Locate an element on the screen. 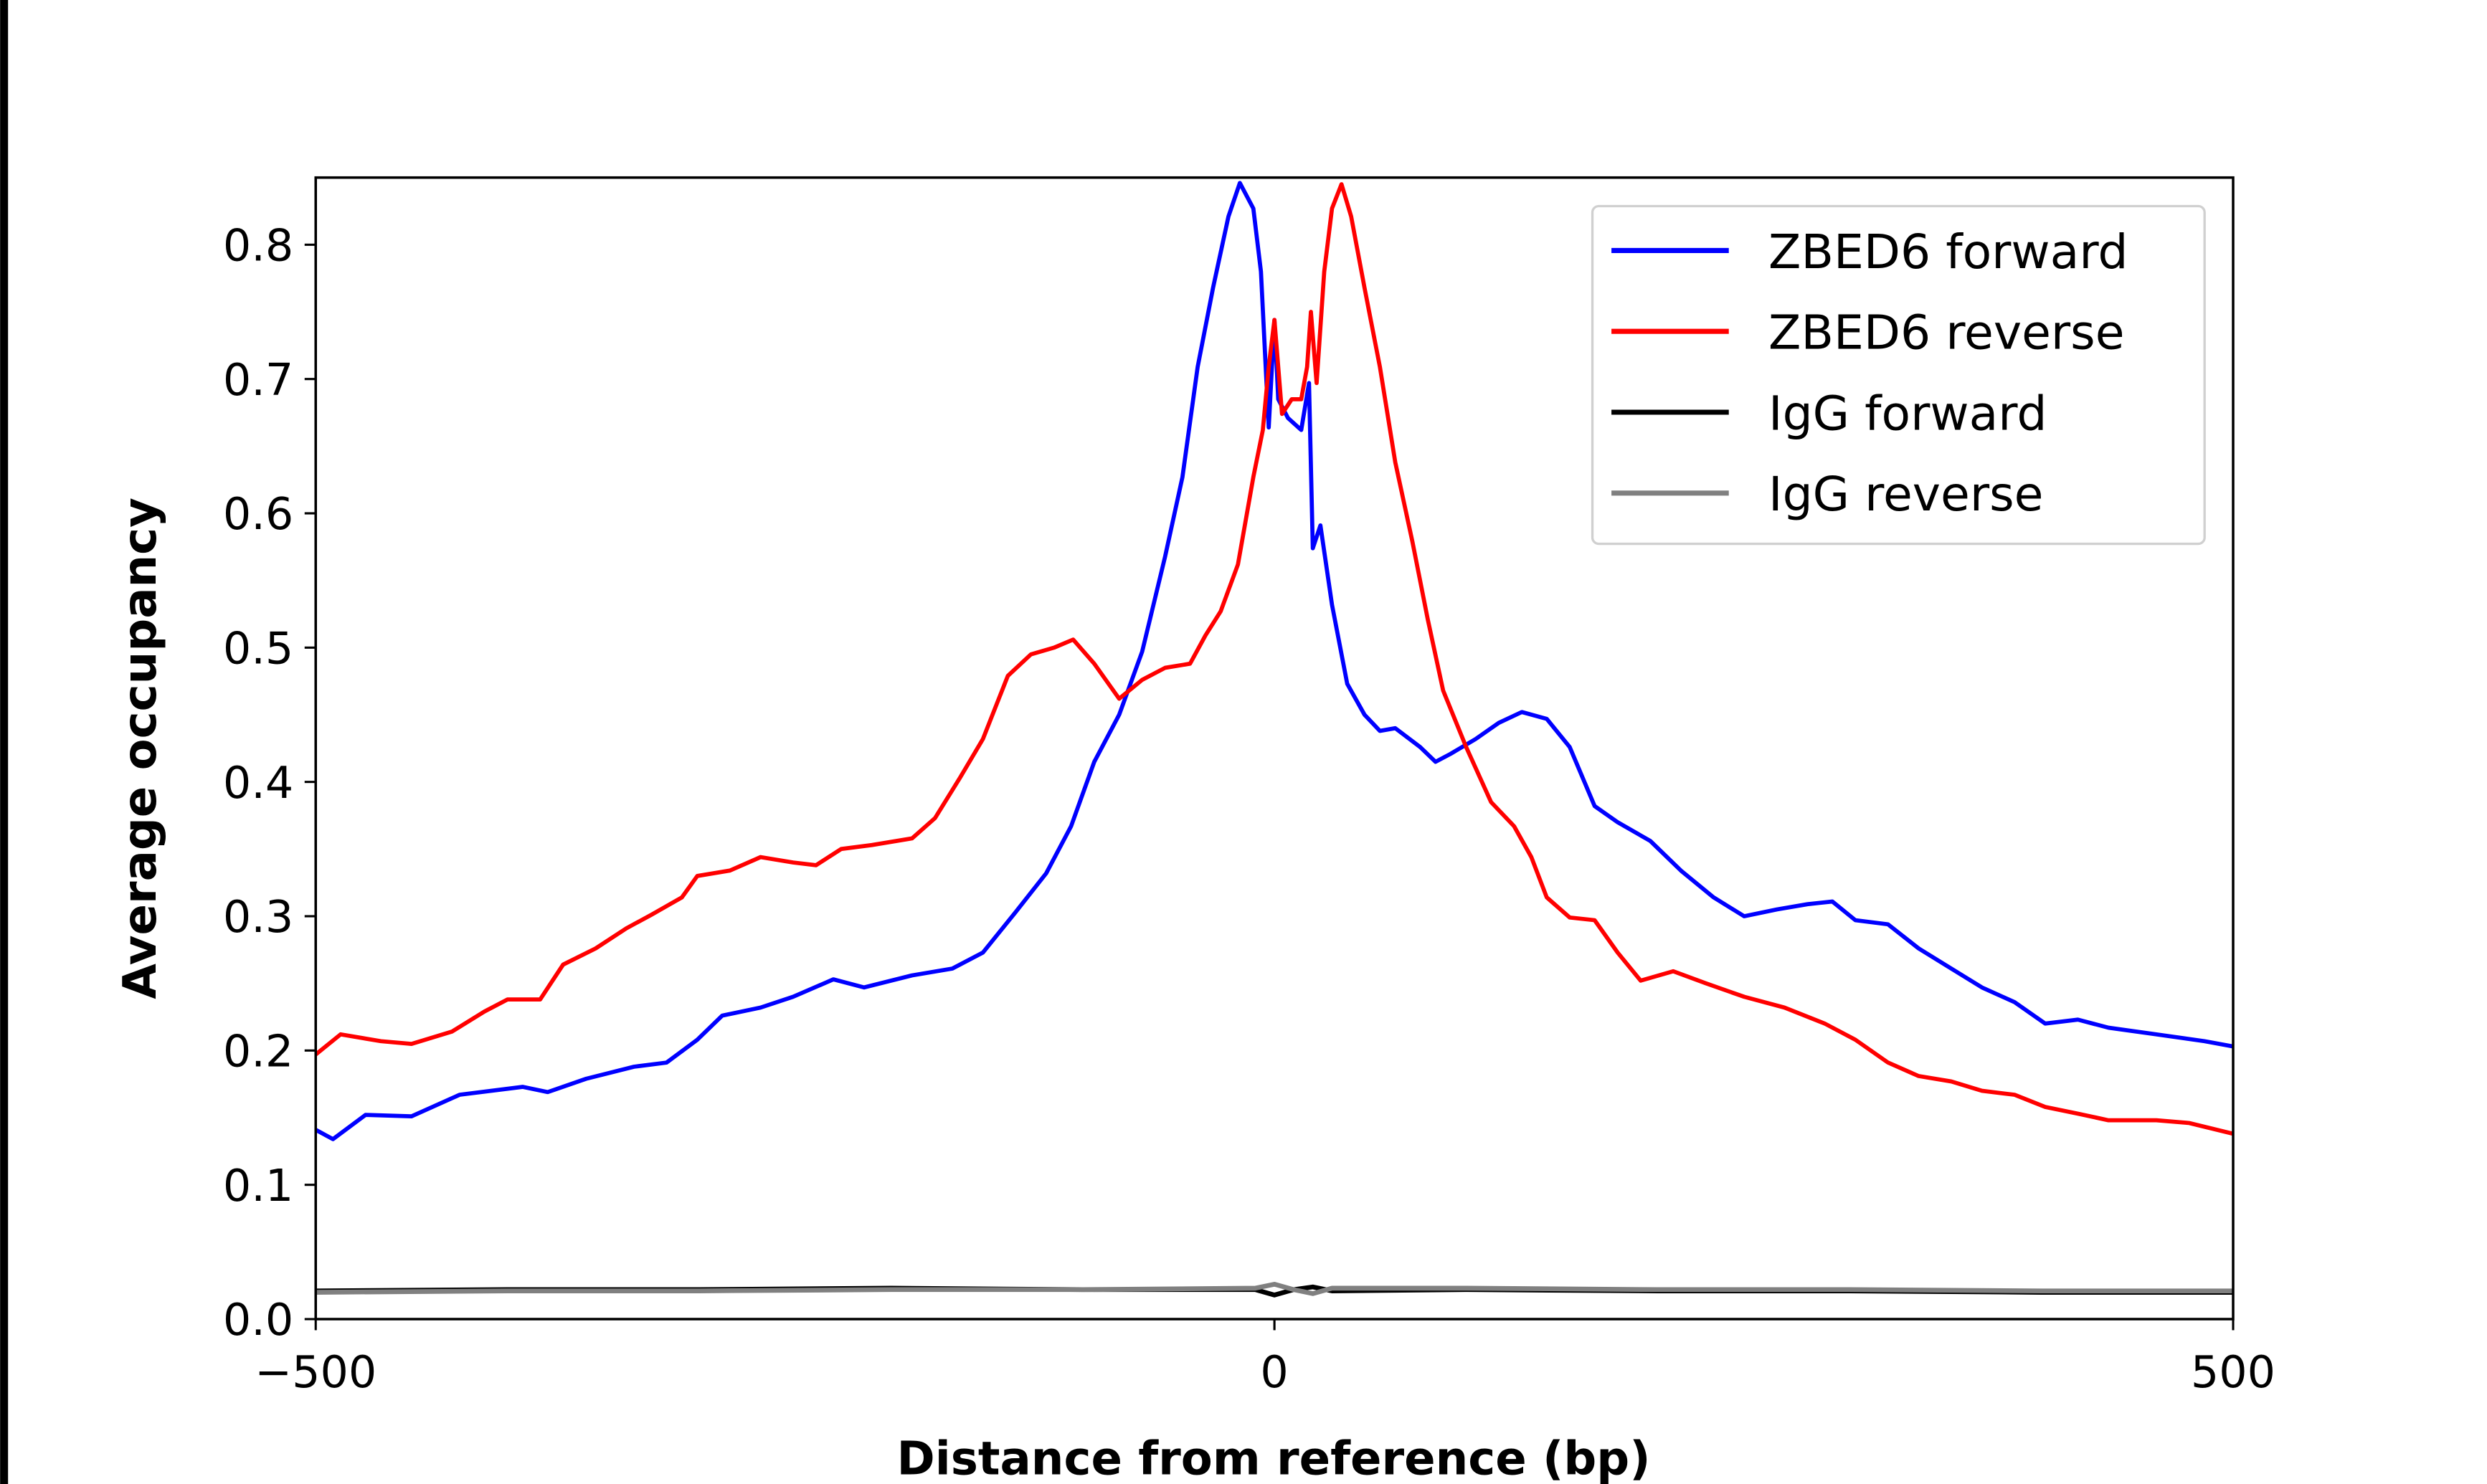  legend-label-igg-forward: IgG forward is located at coordinates (1908, 413).